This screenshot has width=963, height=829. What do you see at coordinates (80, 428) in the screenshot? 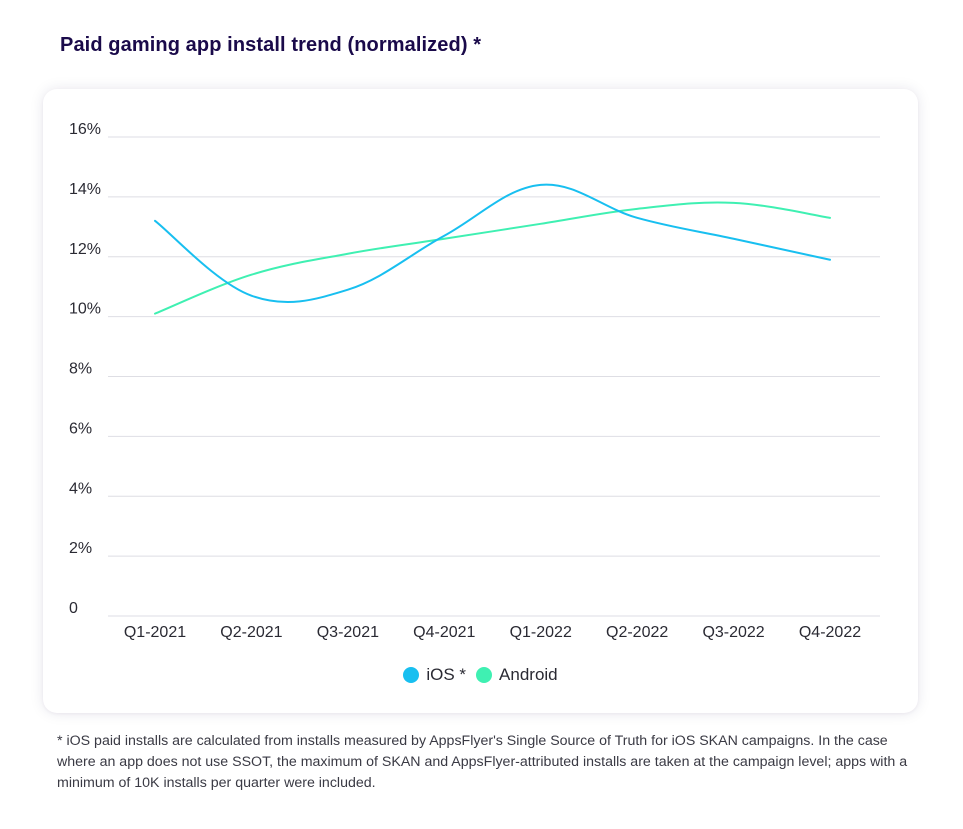
I see `y-tick-label: 6%` at bounding box center [80, 428].